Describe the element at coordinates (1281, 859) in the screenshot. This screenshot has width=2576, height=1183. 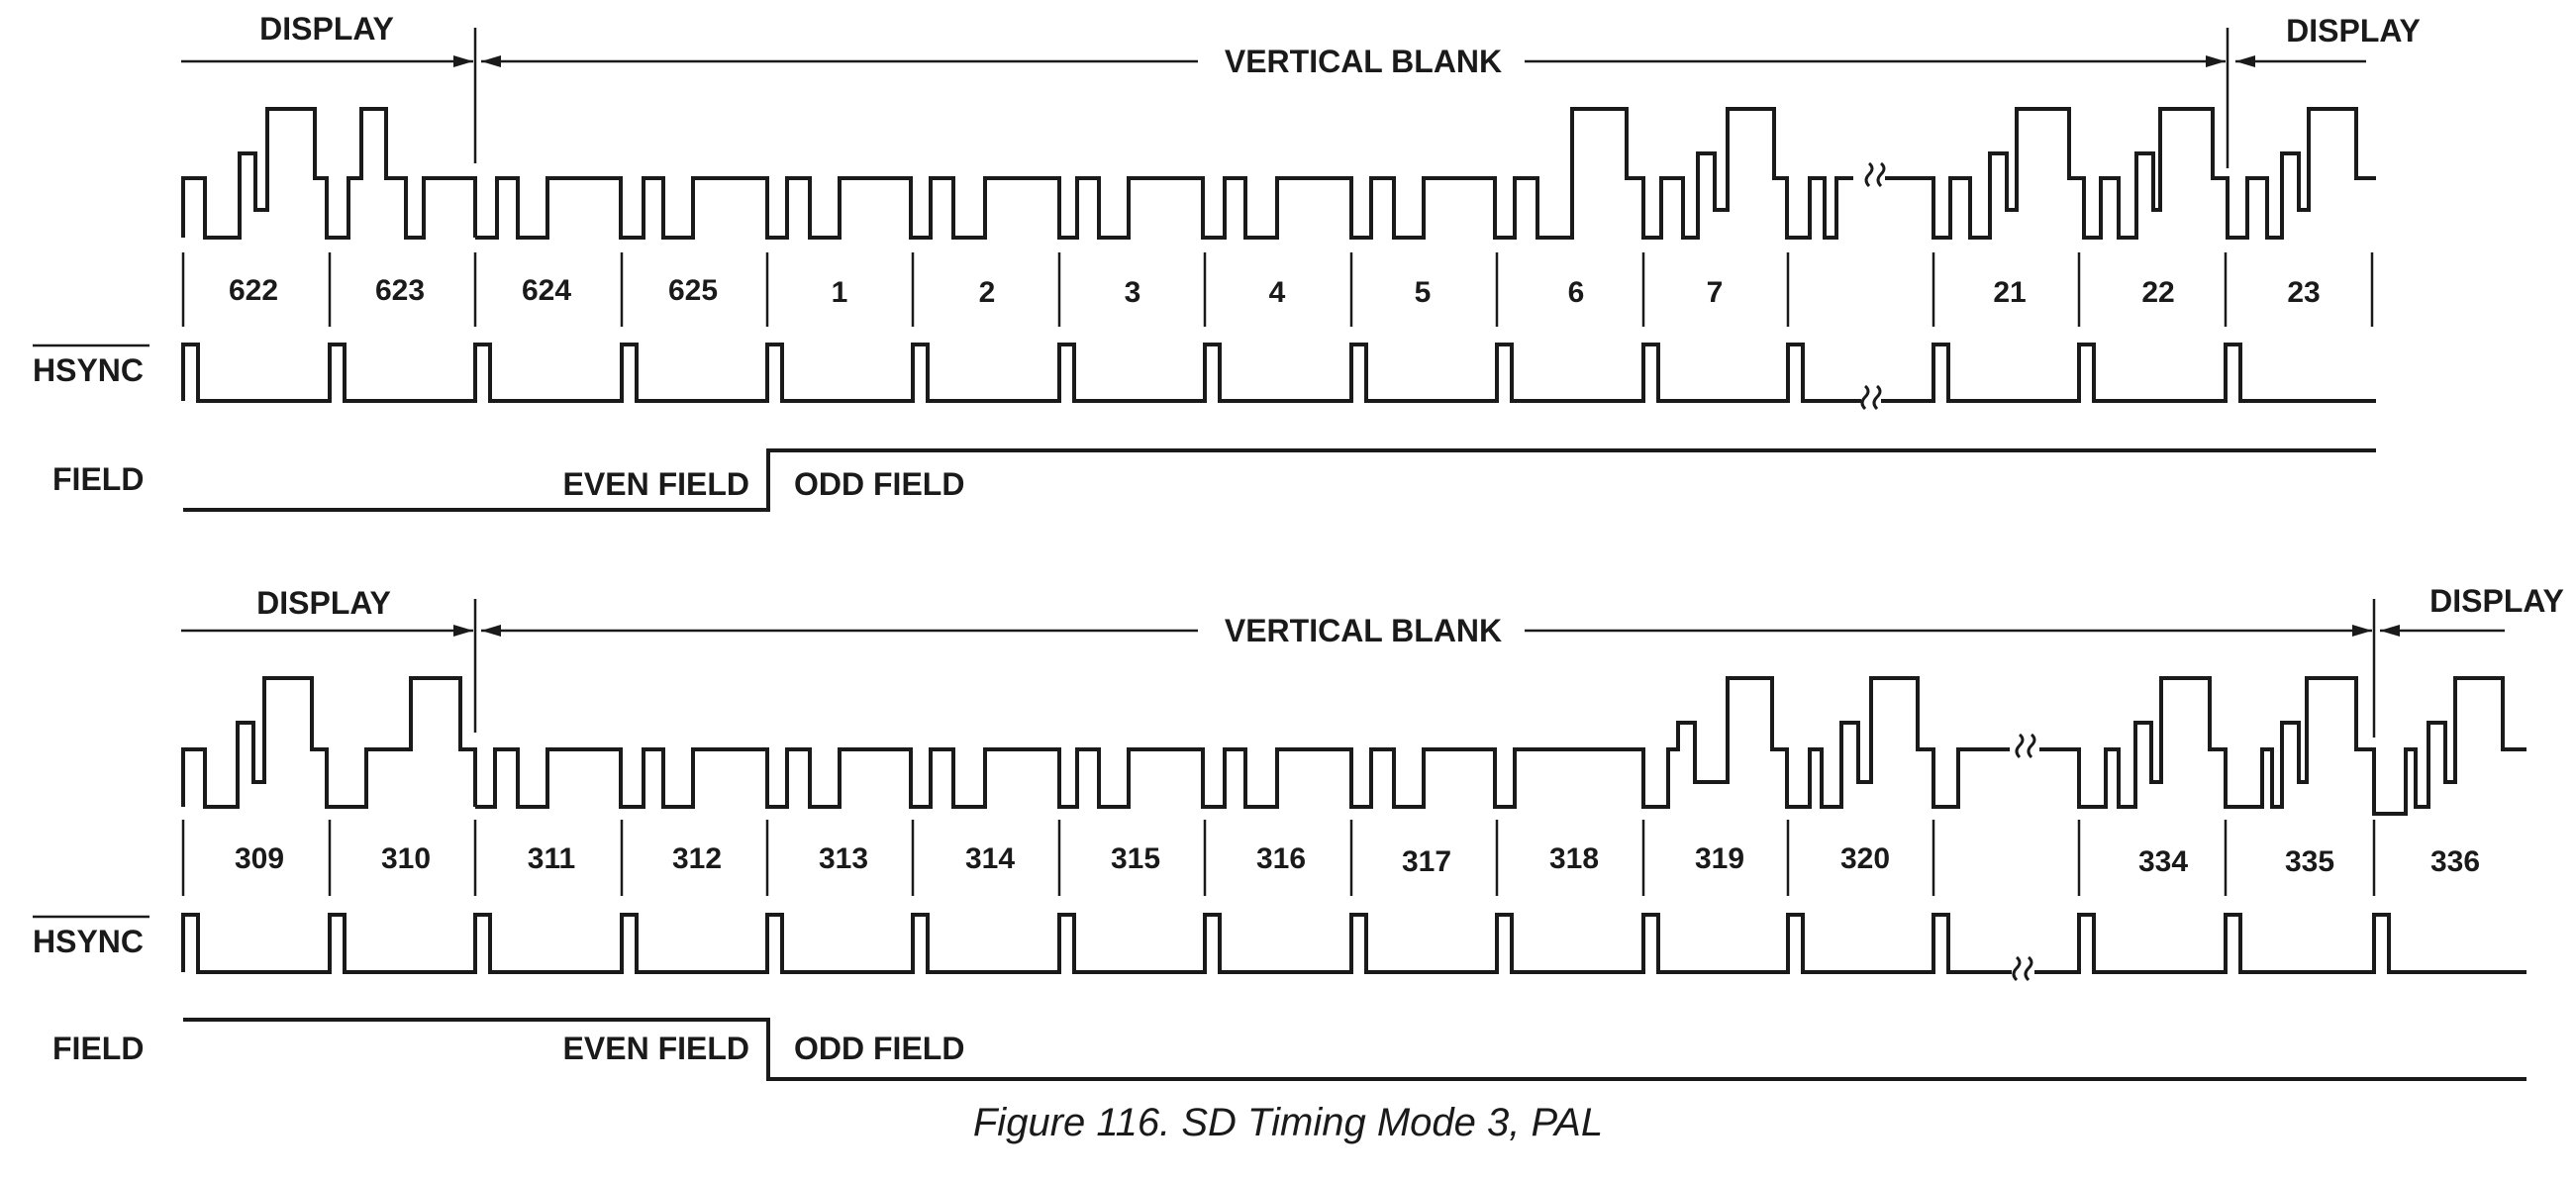
I see `line-number: 316` at that location.